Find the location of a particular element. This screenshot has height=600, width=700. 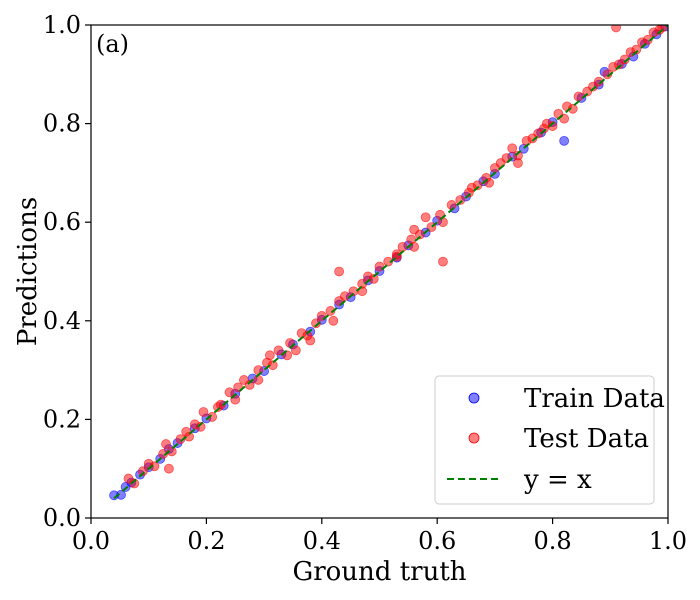

panel-label: (a) is located at coordinates (112, 44).